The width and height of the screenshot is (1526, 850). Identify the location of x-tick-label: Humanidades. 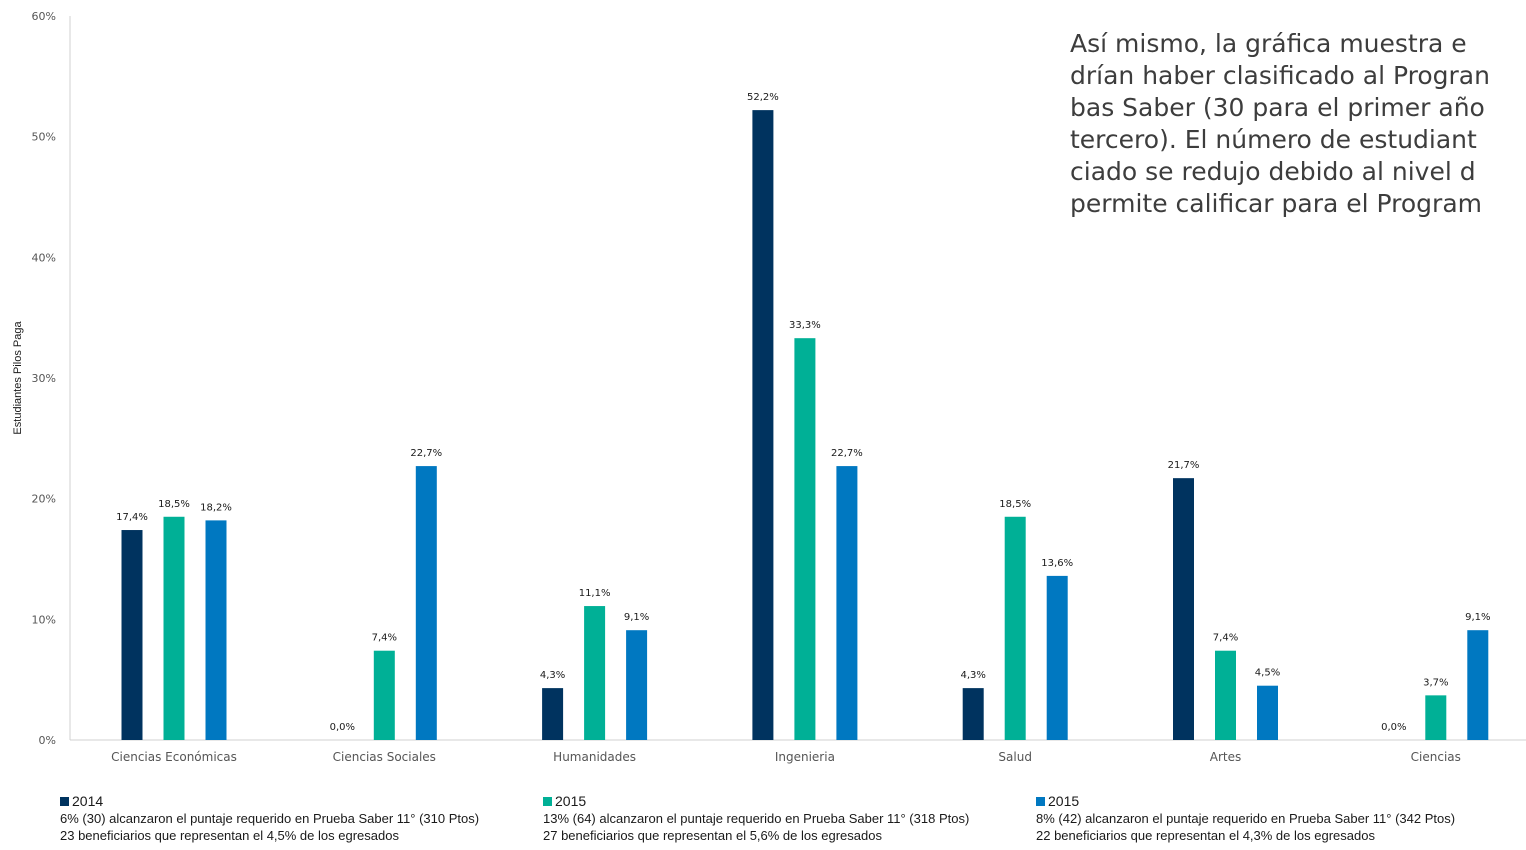
(594, 757).